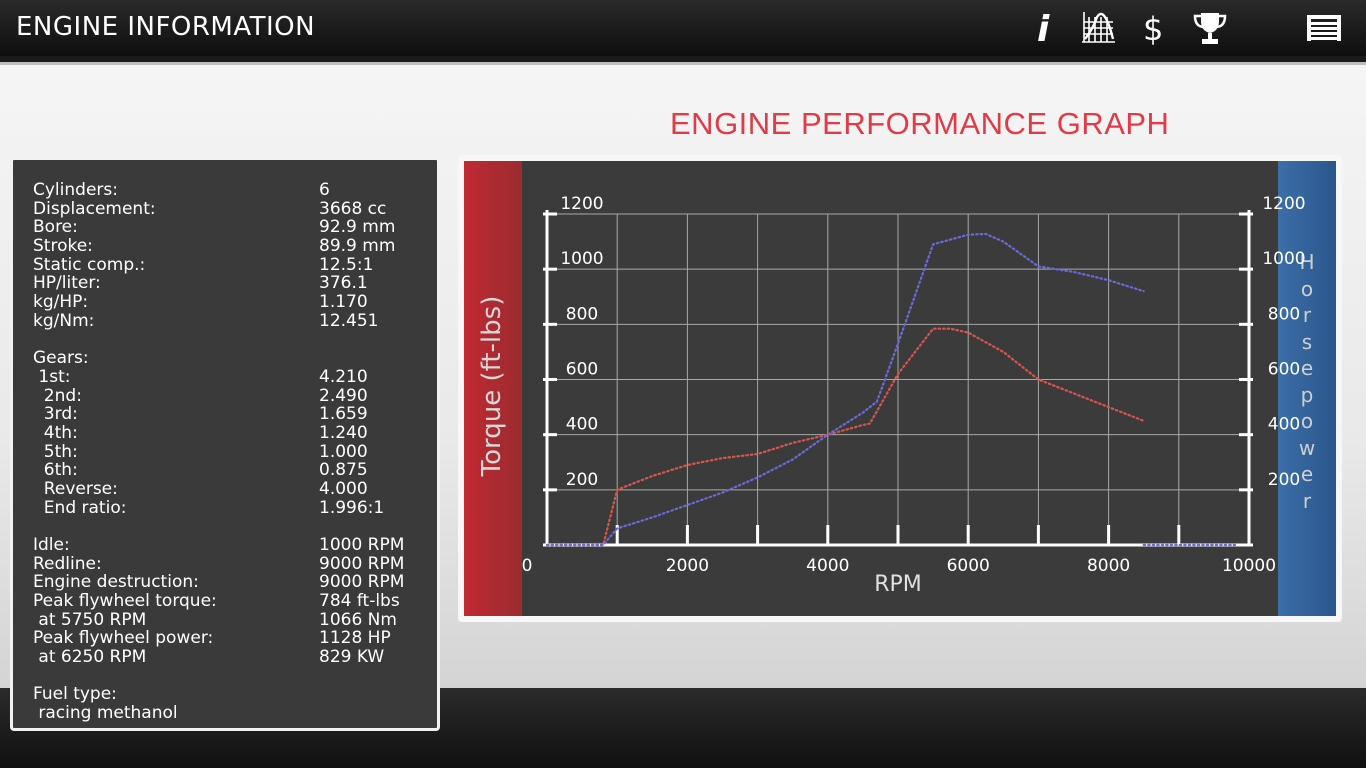  What do you see at coordinates (200, 377) in the screenshot?
I see `spec-row-gear-1: 1st: 4.210` at bounding box center [200, 377].